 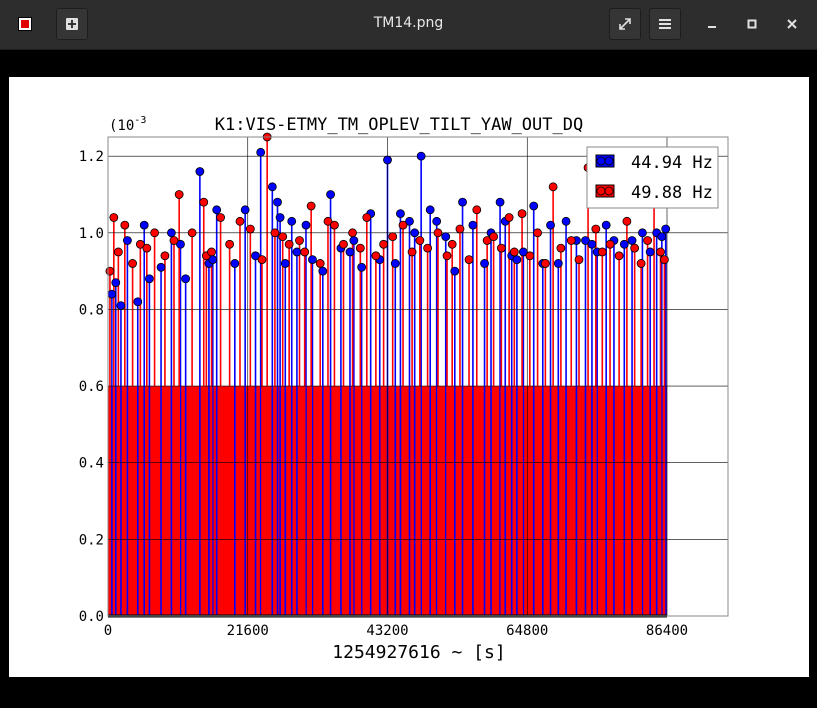 What do you see at coordinates (91, 310) in the screenshot?
I see `y-tick-label: 0.8` at bounding box center [91, 310].